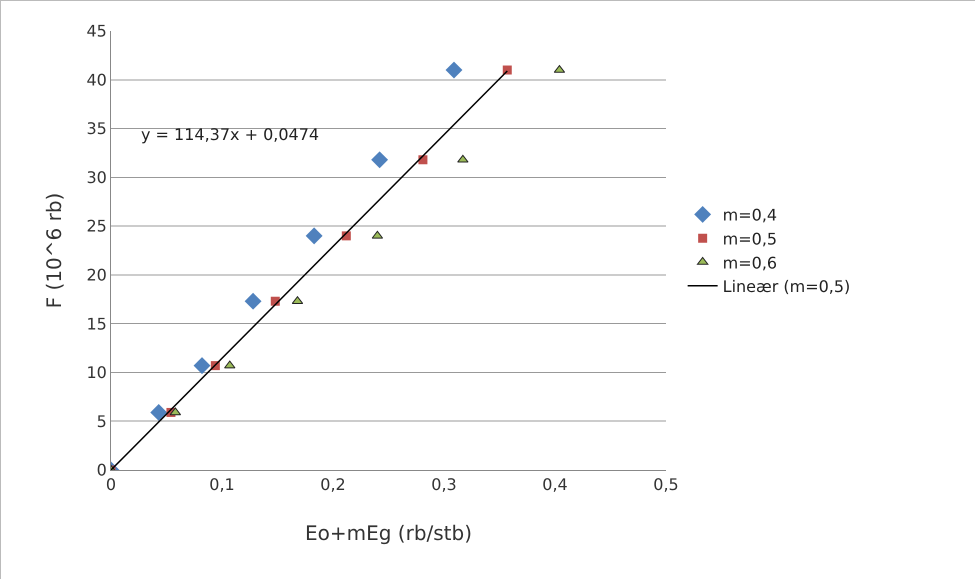 This screenshot has height=579, width=975. What do you see at coordinates (96, 274) in the screenshot?
I see `y-tick-label: 20` at bounding box center [96, 274].